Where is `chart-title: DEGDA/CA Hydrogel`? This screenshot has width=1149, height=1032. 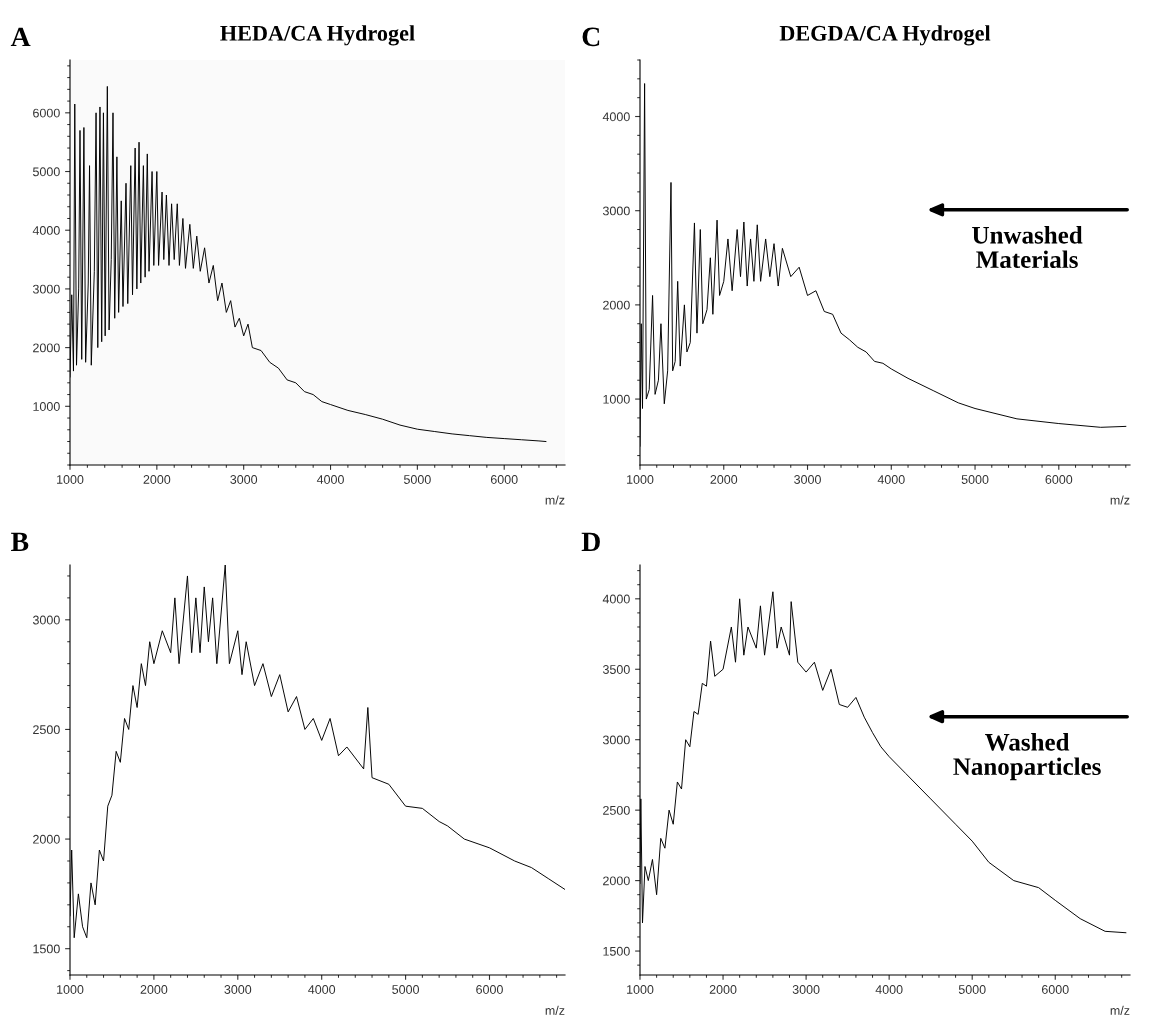
chart-title: DEGDA/CA Hydrogel is located at coordinates (885, 35).